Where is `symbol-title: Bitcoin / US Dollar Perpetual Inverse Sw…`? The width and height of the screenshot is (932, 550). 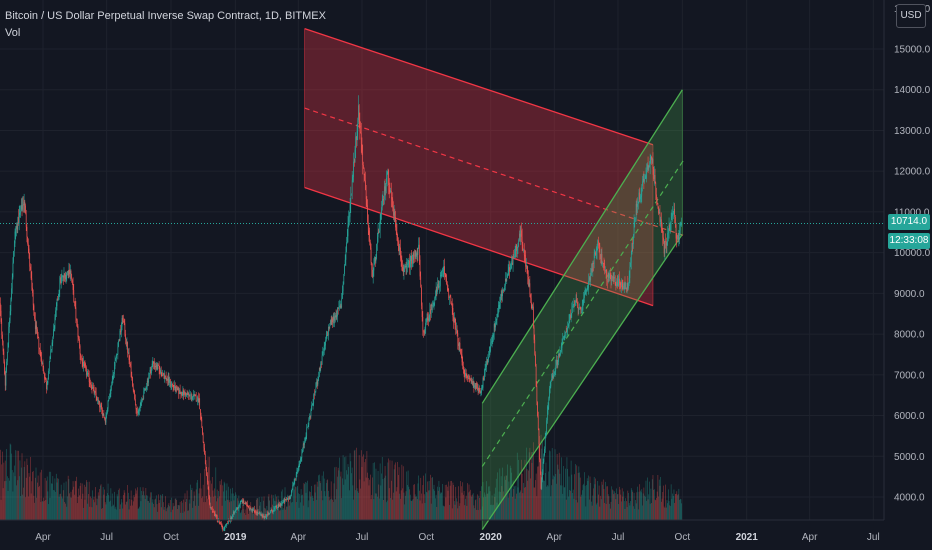
symbol-title: Bitcoin / US Dollar Perpetual Inverse Sw… is located at coordinates (165, 16).